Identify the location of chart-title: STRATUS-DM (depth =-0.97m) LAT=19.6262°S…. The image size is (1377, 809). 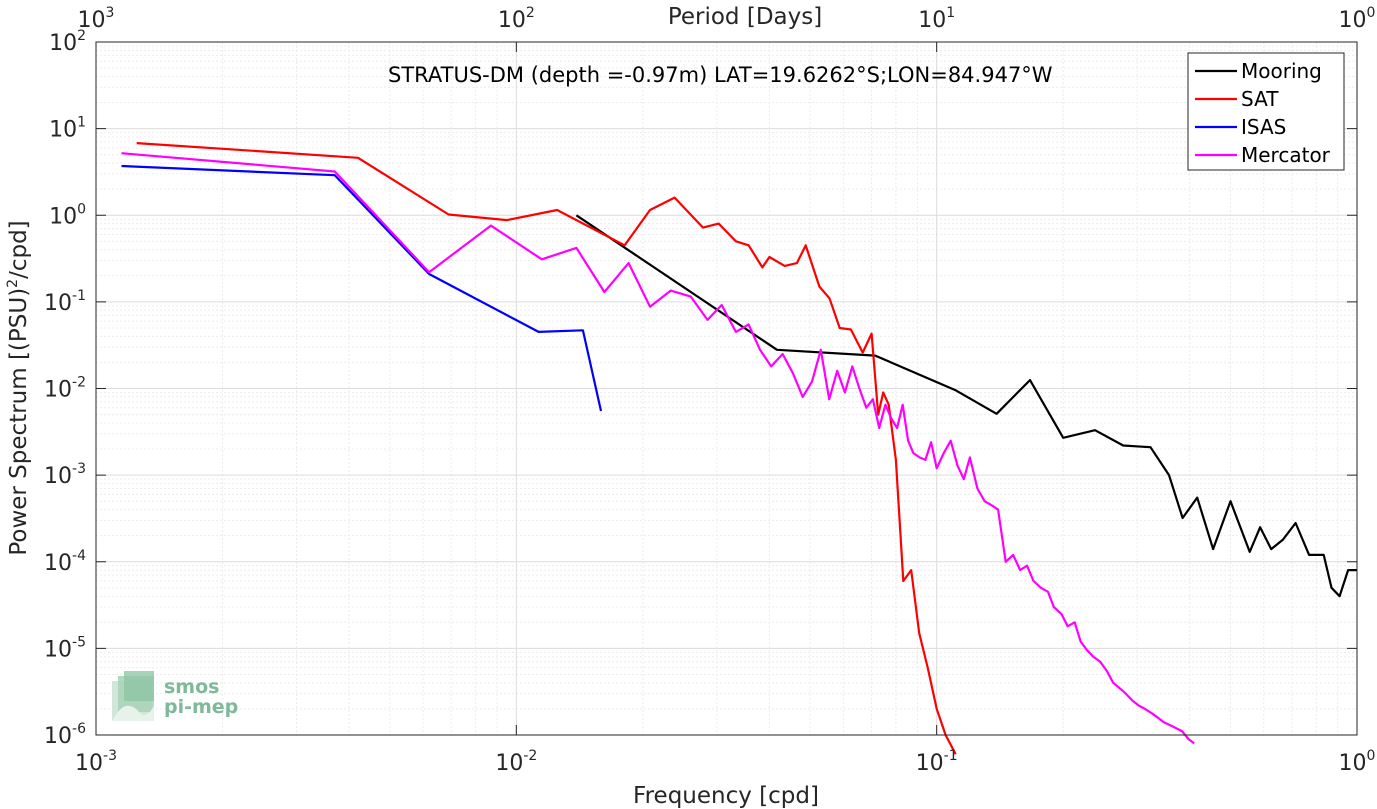
(720, 75).